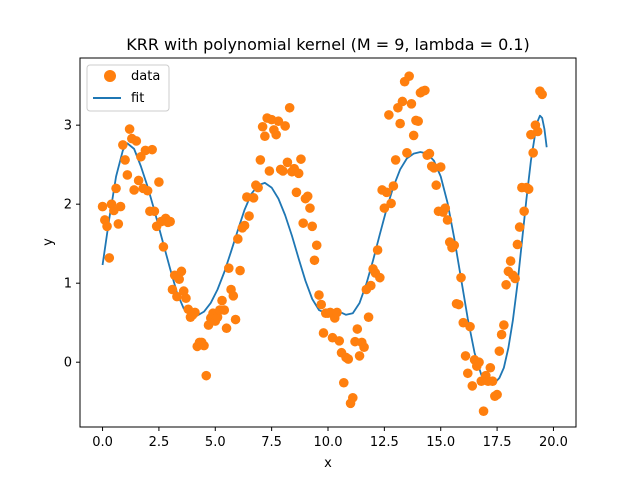  I want to click on legend-data-label: data, so click(145, 76).